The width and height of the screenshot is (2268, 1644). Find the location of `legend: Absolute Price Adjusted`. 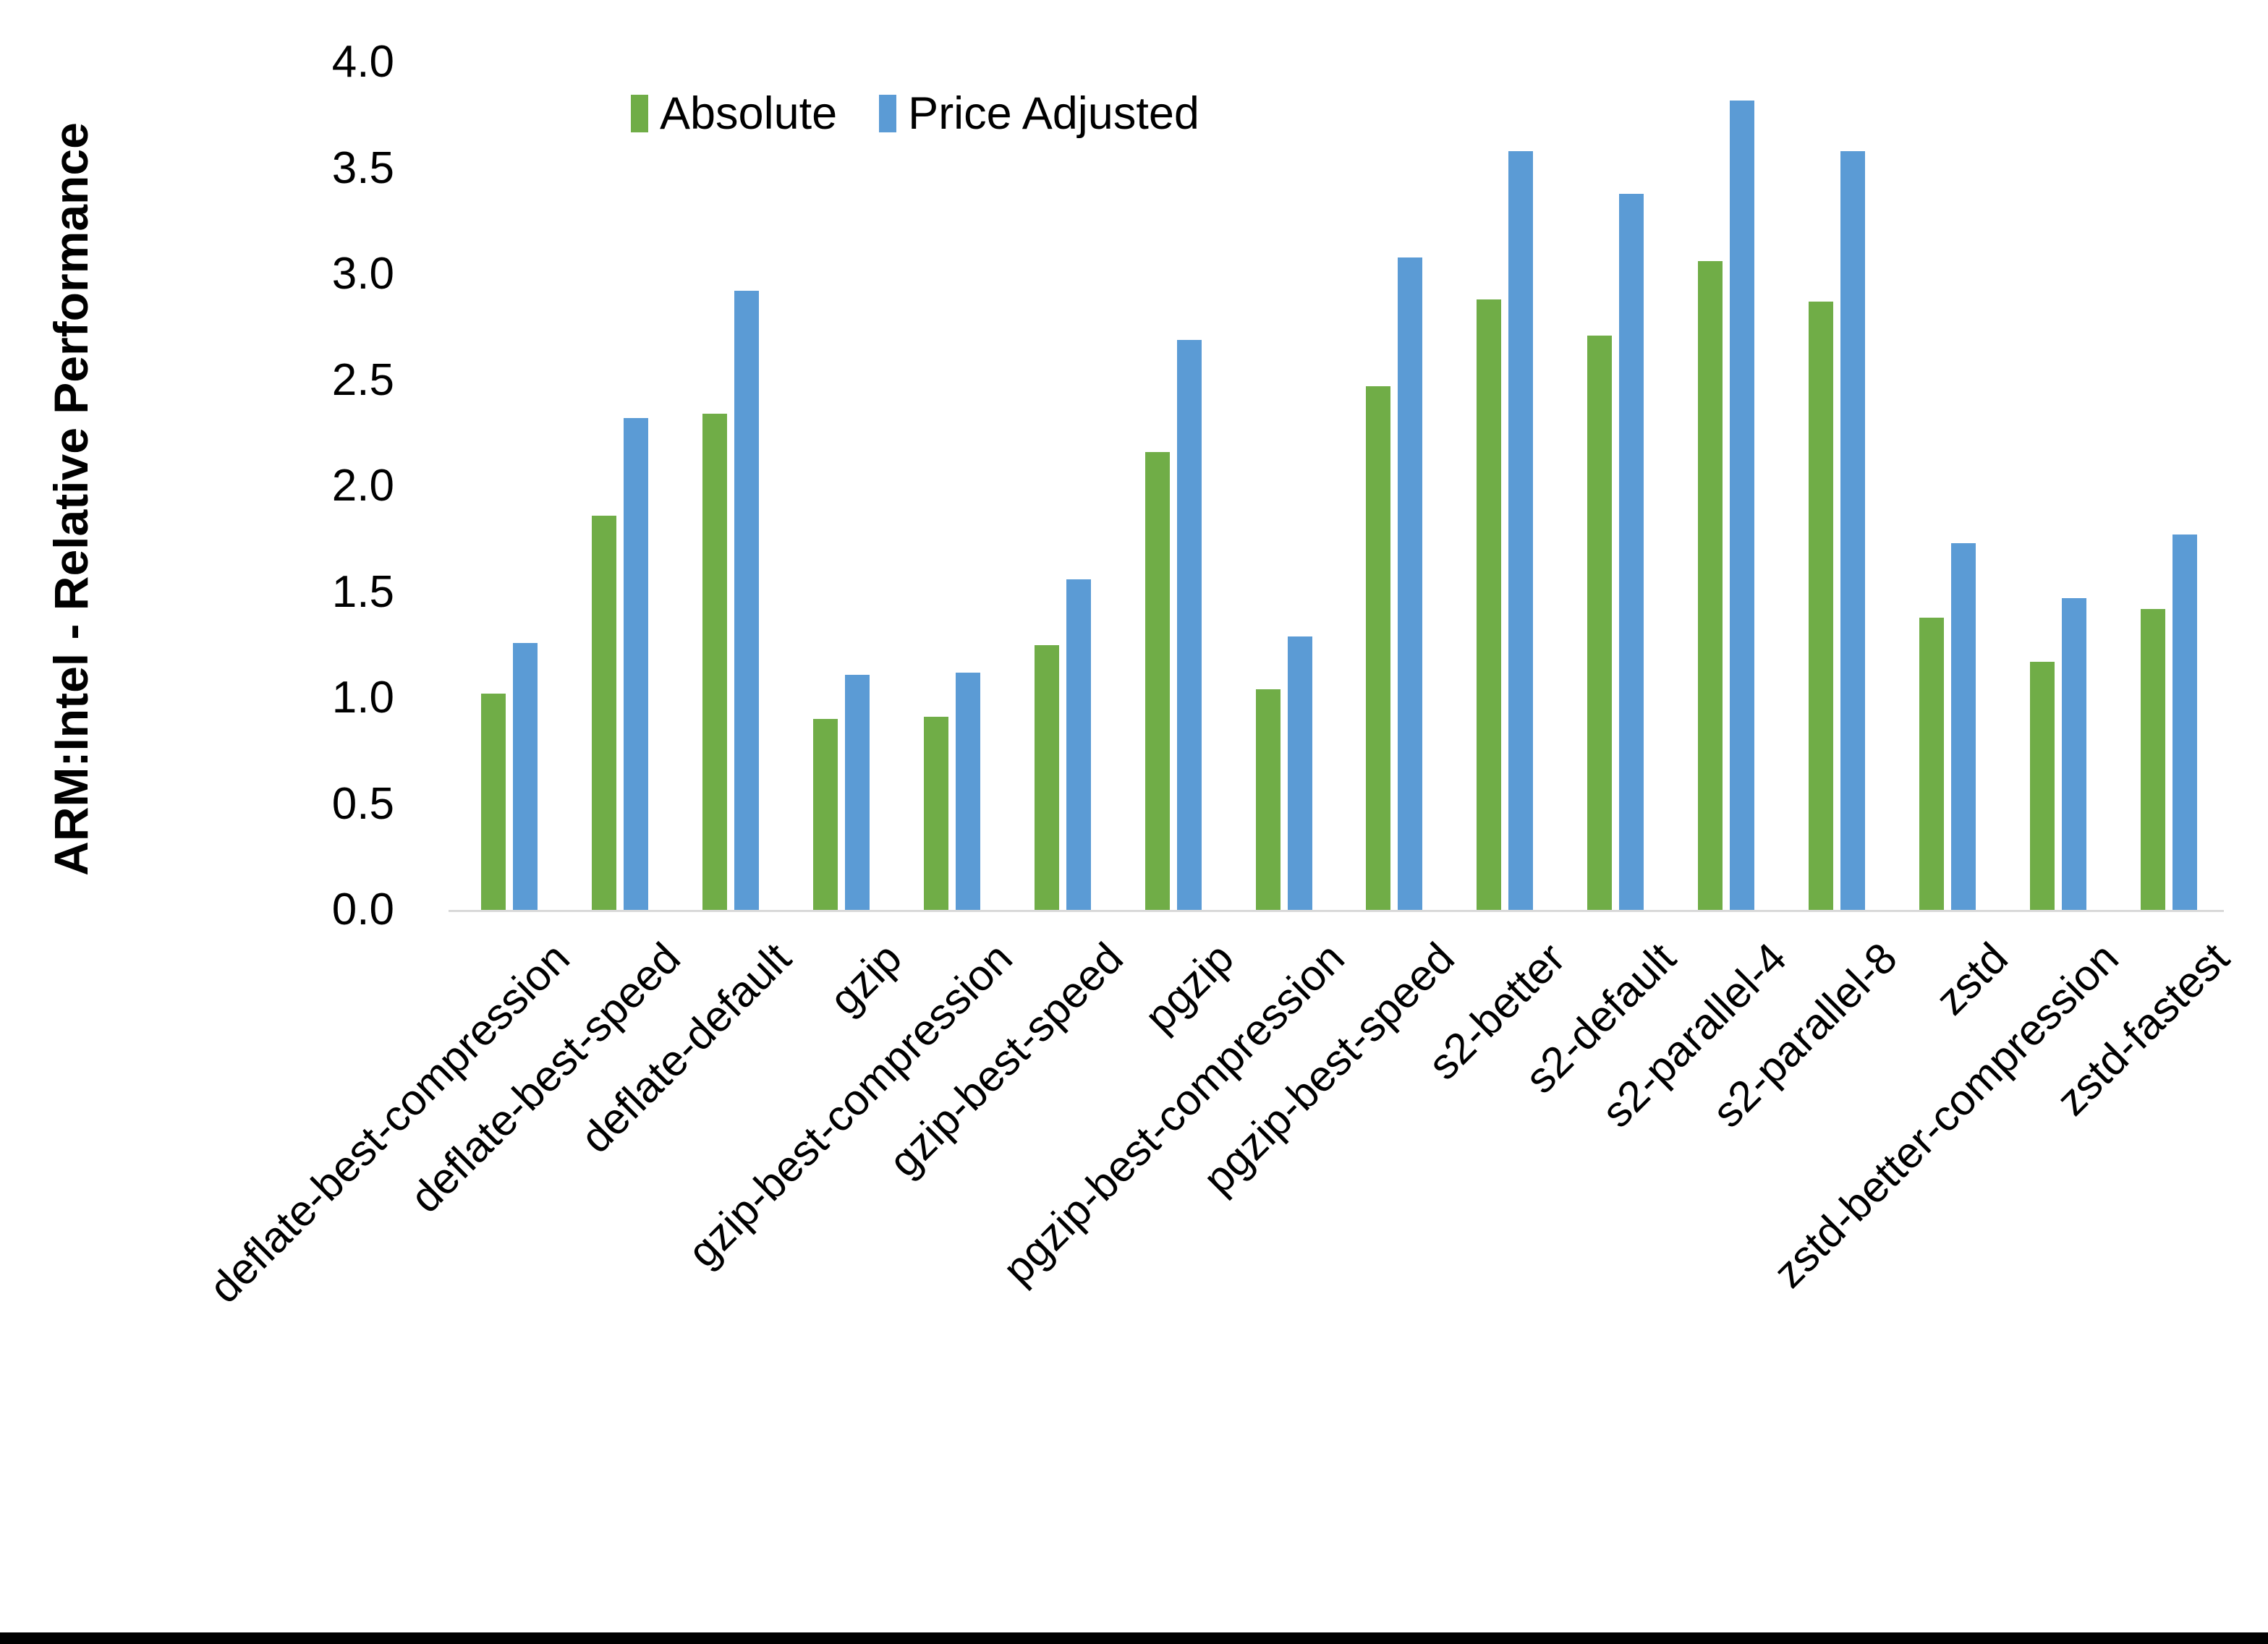

legend: Absolute Price Adjusted is located at coordinates (915, 113).